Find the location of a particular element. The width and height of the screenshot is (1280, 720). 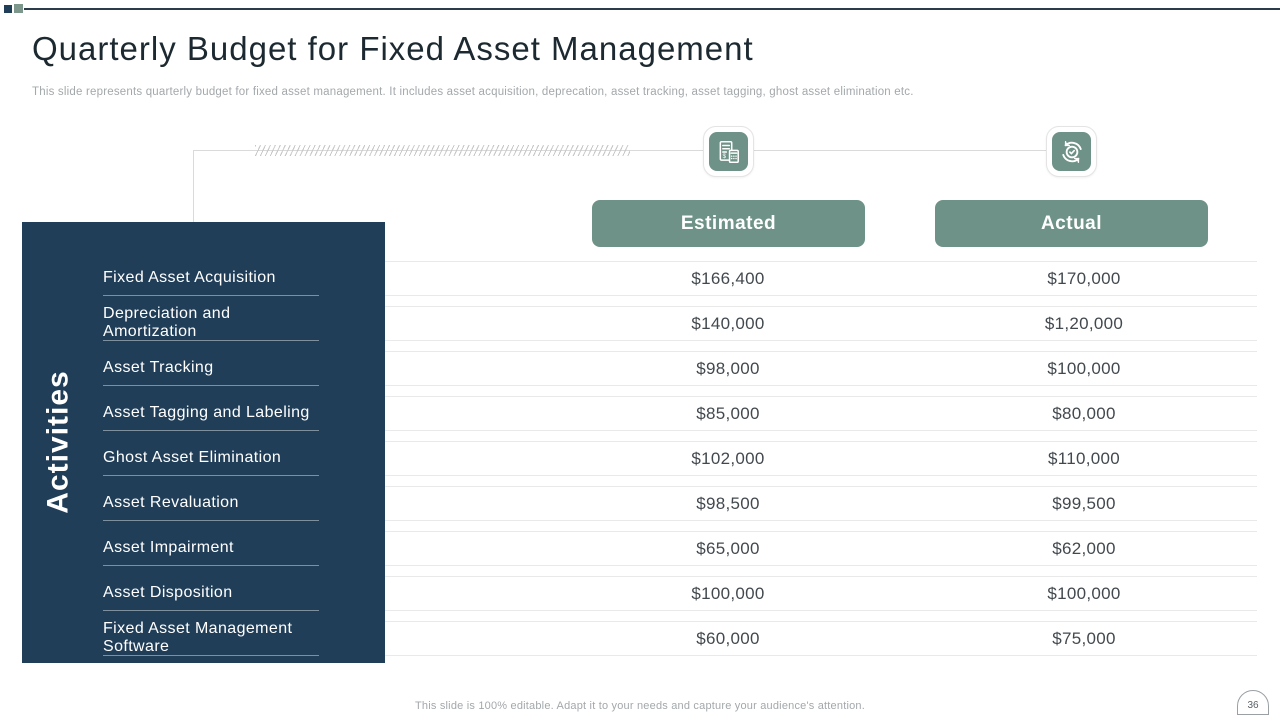

activity-label: Asset Tagging and Labeling is located at coordinates (211, 413).